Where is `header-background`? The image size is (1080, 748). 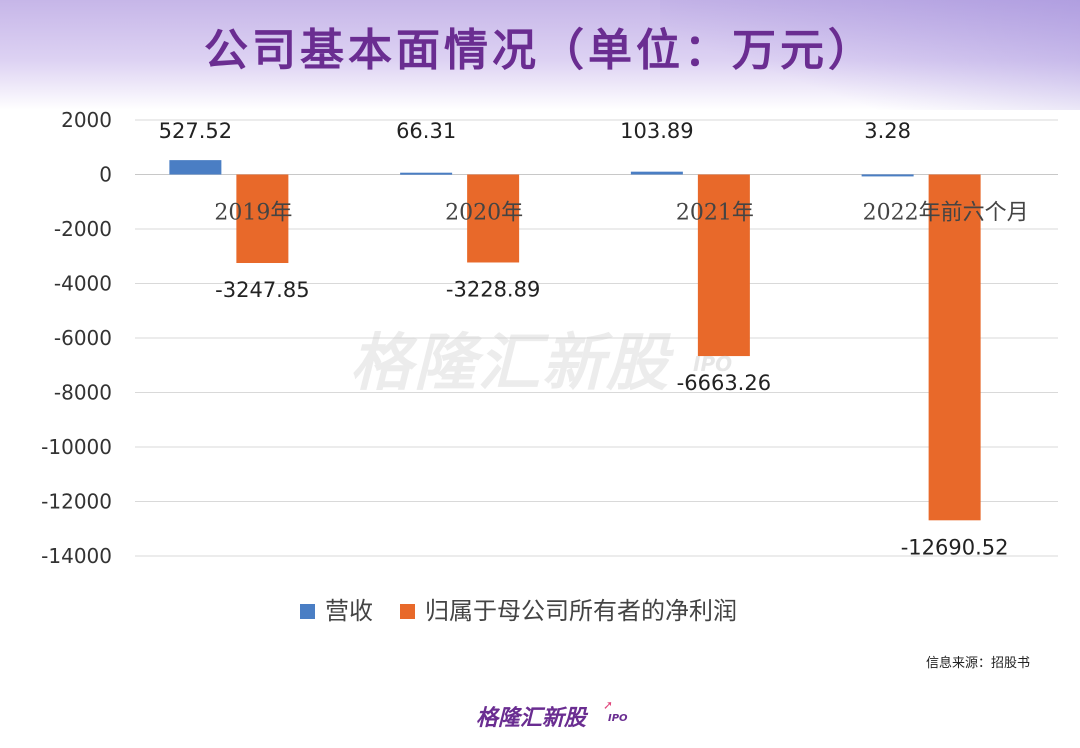 header-background is located at coordinates (540, 55).